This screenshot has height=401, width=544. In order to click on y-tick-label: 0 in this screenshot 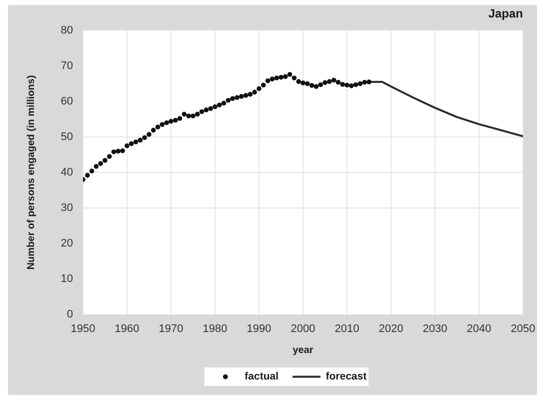, I will do `click(69, 314)`.